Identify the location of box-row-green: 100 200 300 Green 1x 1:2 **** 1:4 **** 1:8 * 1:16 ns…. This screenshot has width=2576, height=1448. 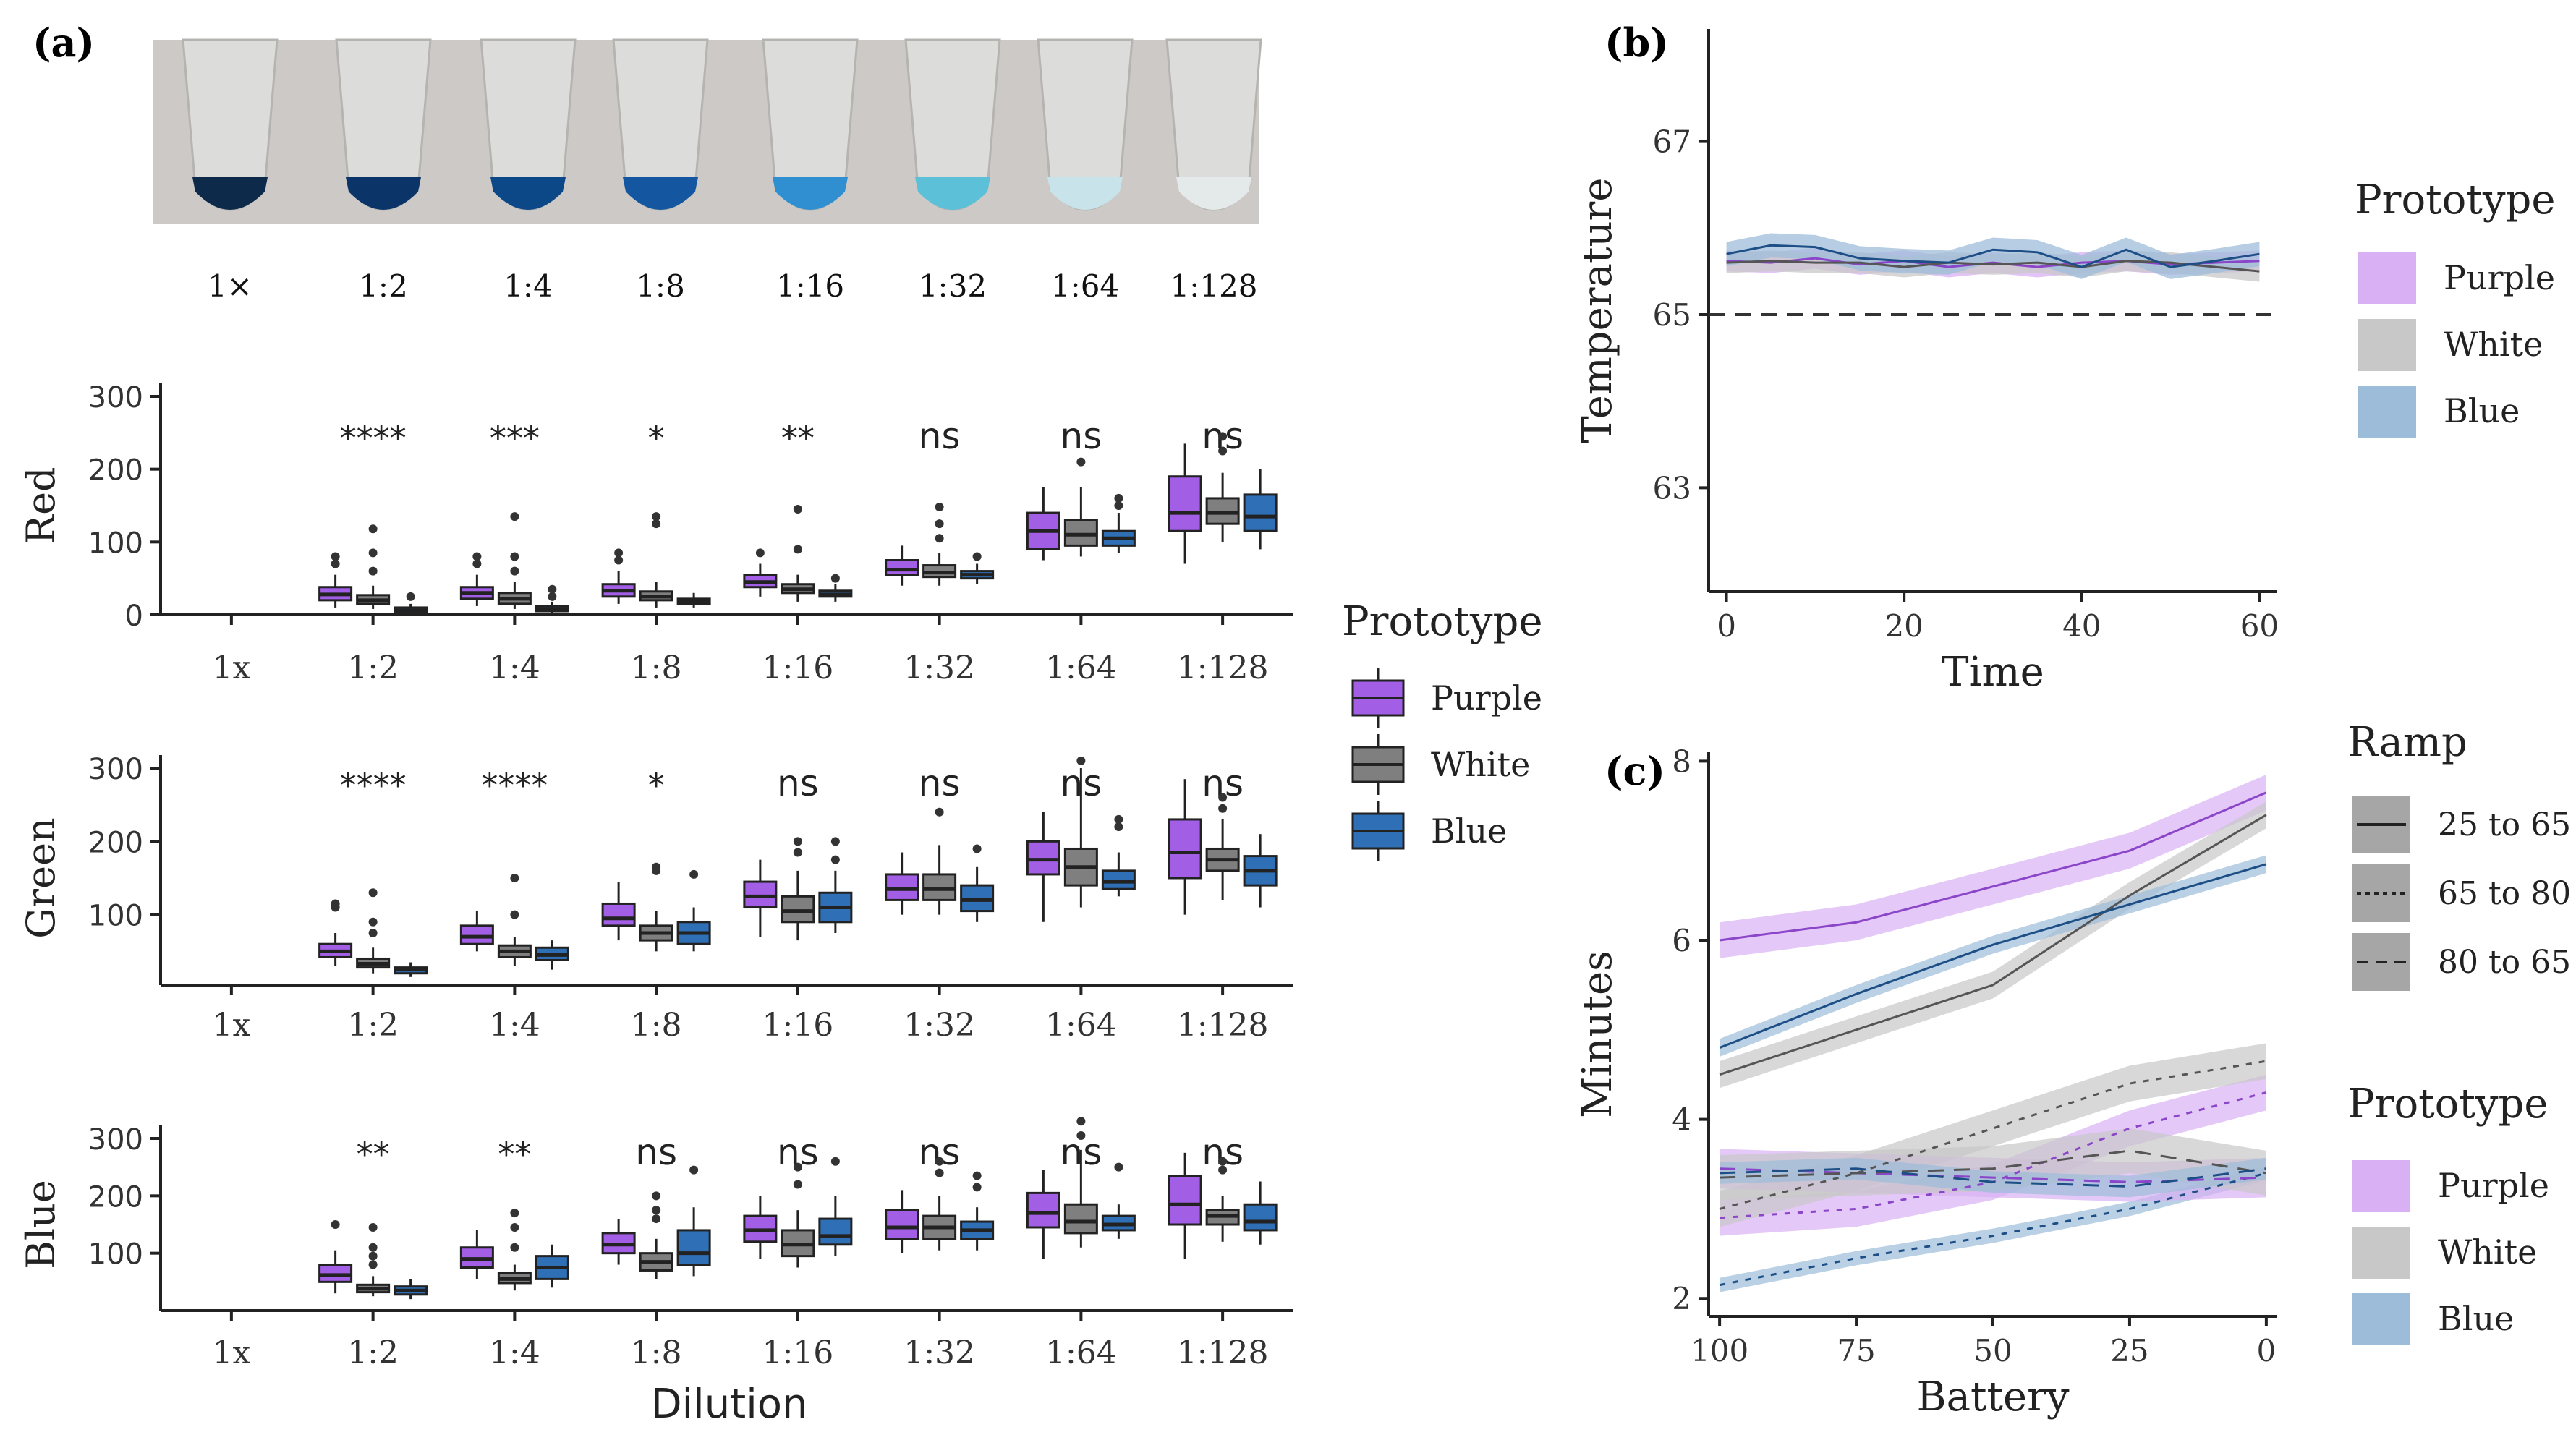
(655, 899).